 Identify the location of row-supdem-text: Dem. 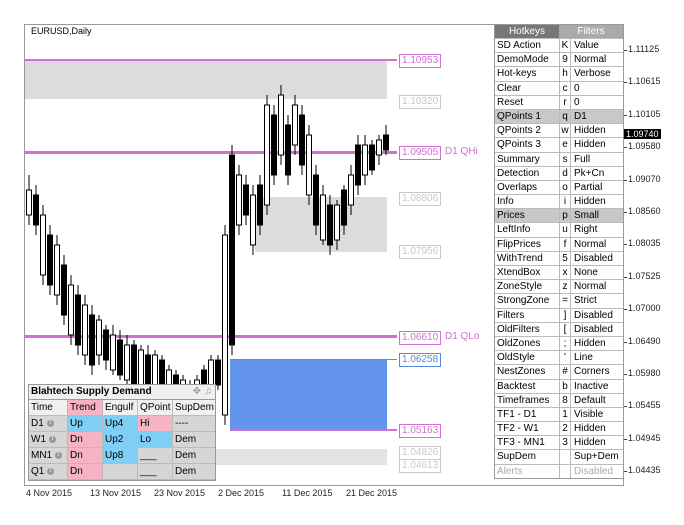
(186, 471).